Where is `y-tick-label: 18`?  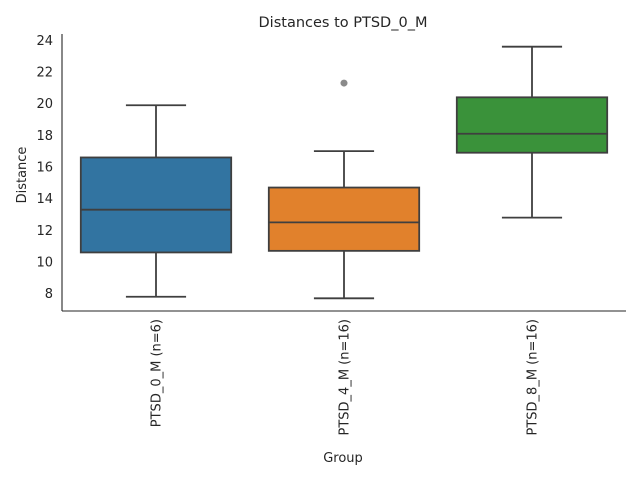
y-tick-label: 18 is located at coordinates (44, 136).